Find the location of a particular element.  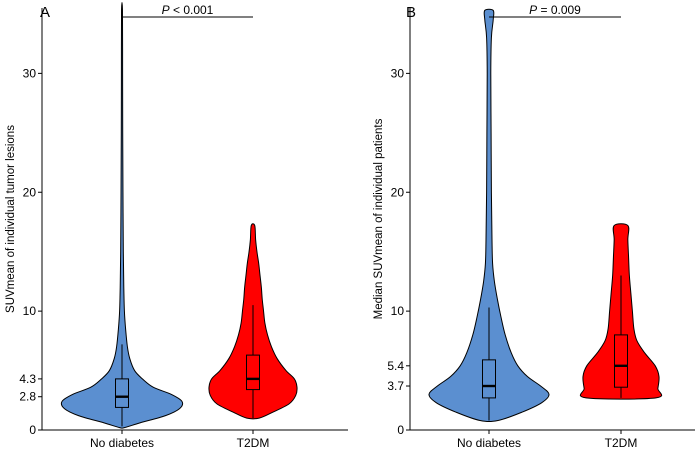

panel-letter: B is located at coordinates (411, 12).